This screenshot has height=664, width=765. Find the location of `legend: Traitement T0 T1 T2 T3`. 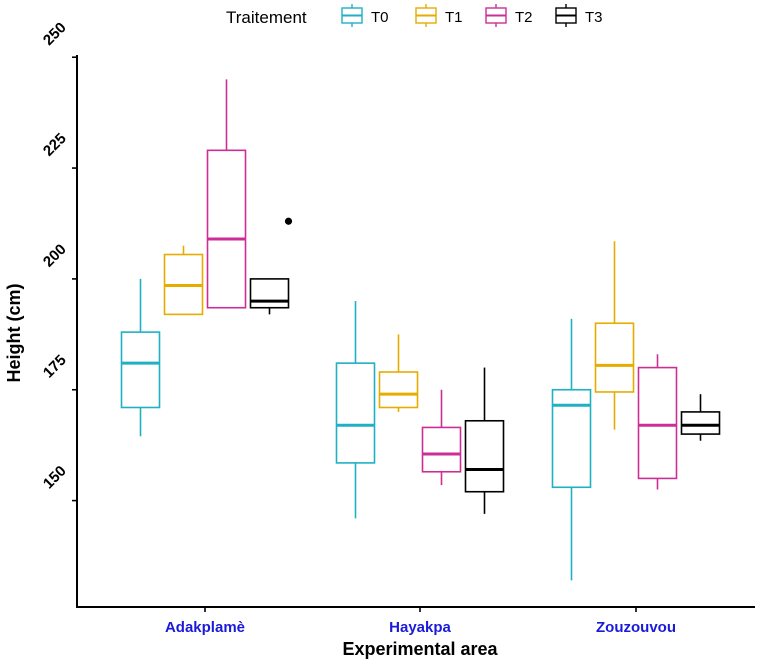

legend: Traitement T0 T1 T2 T3 is located at coordinates (414, 15).